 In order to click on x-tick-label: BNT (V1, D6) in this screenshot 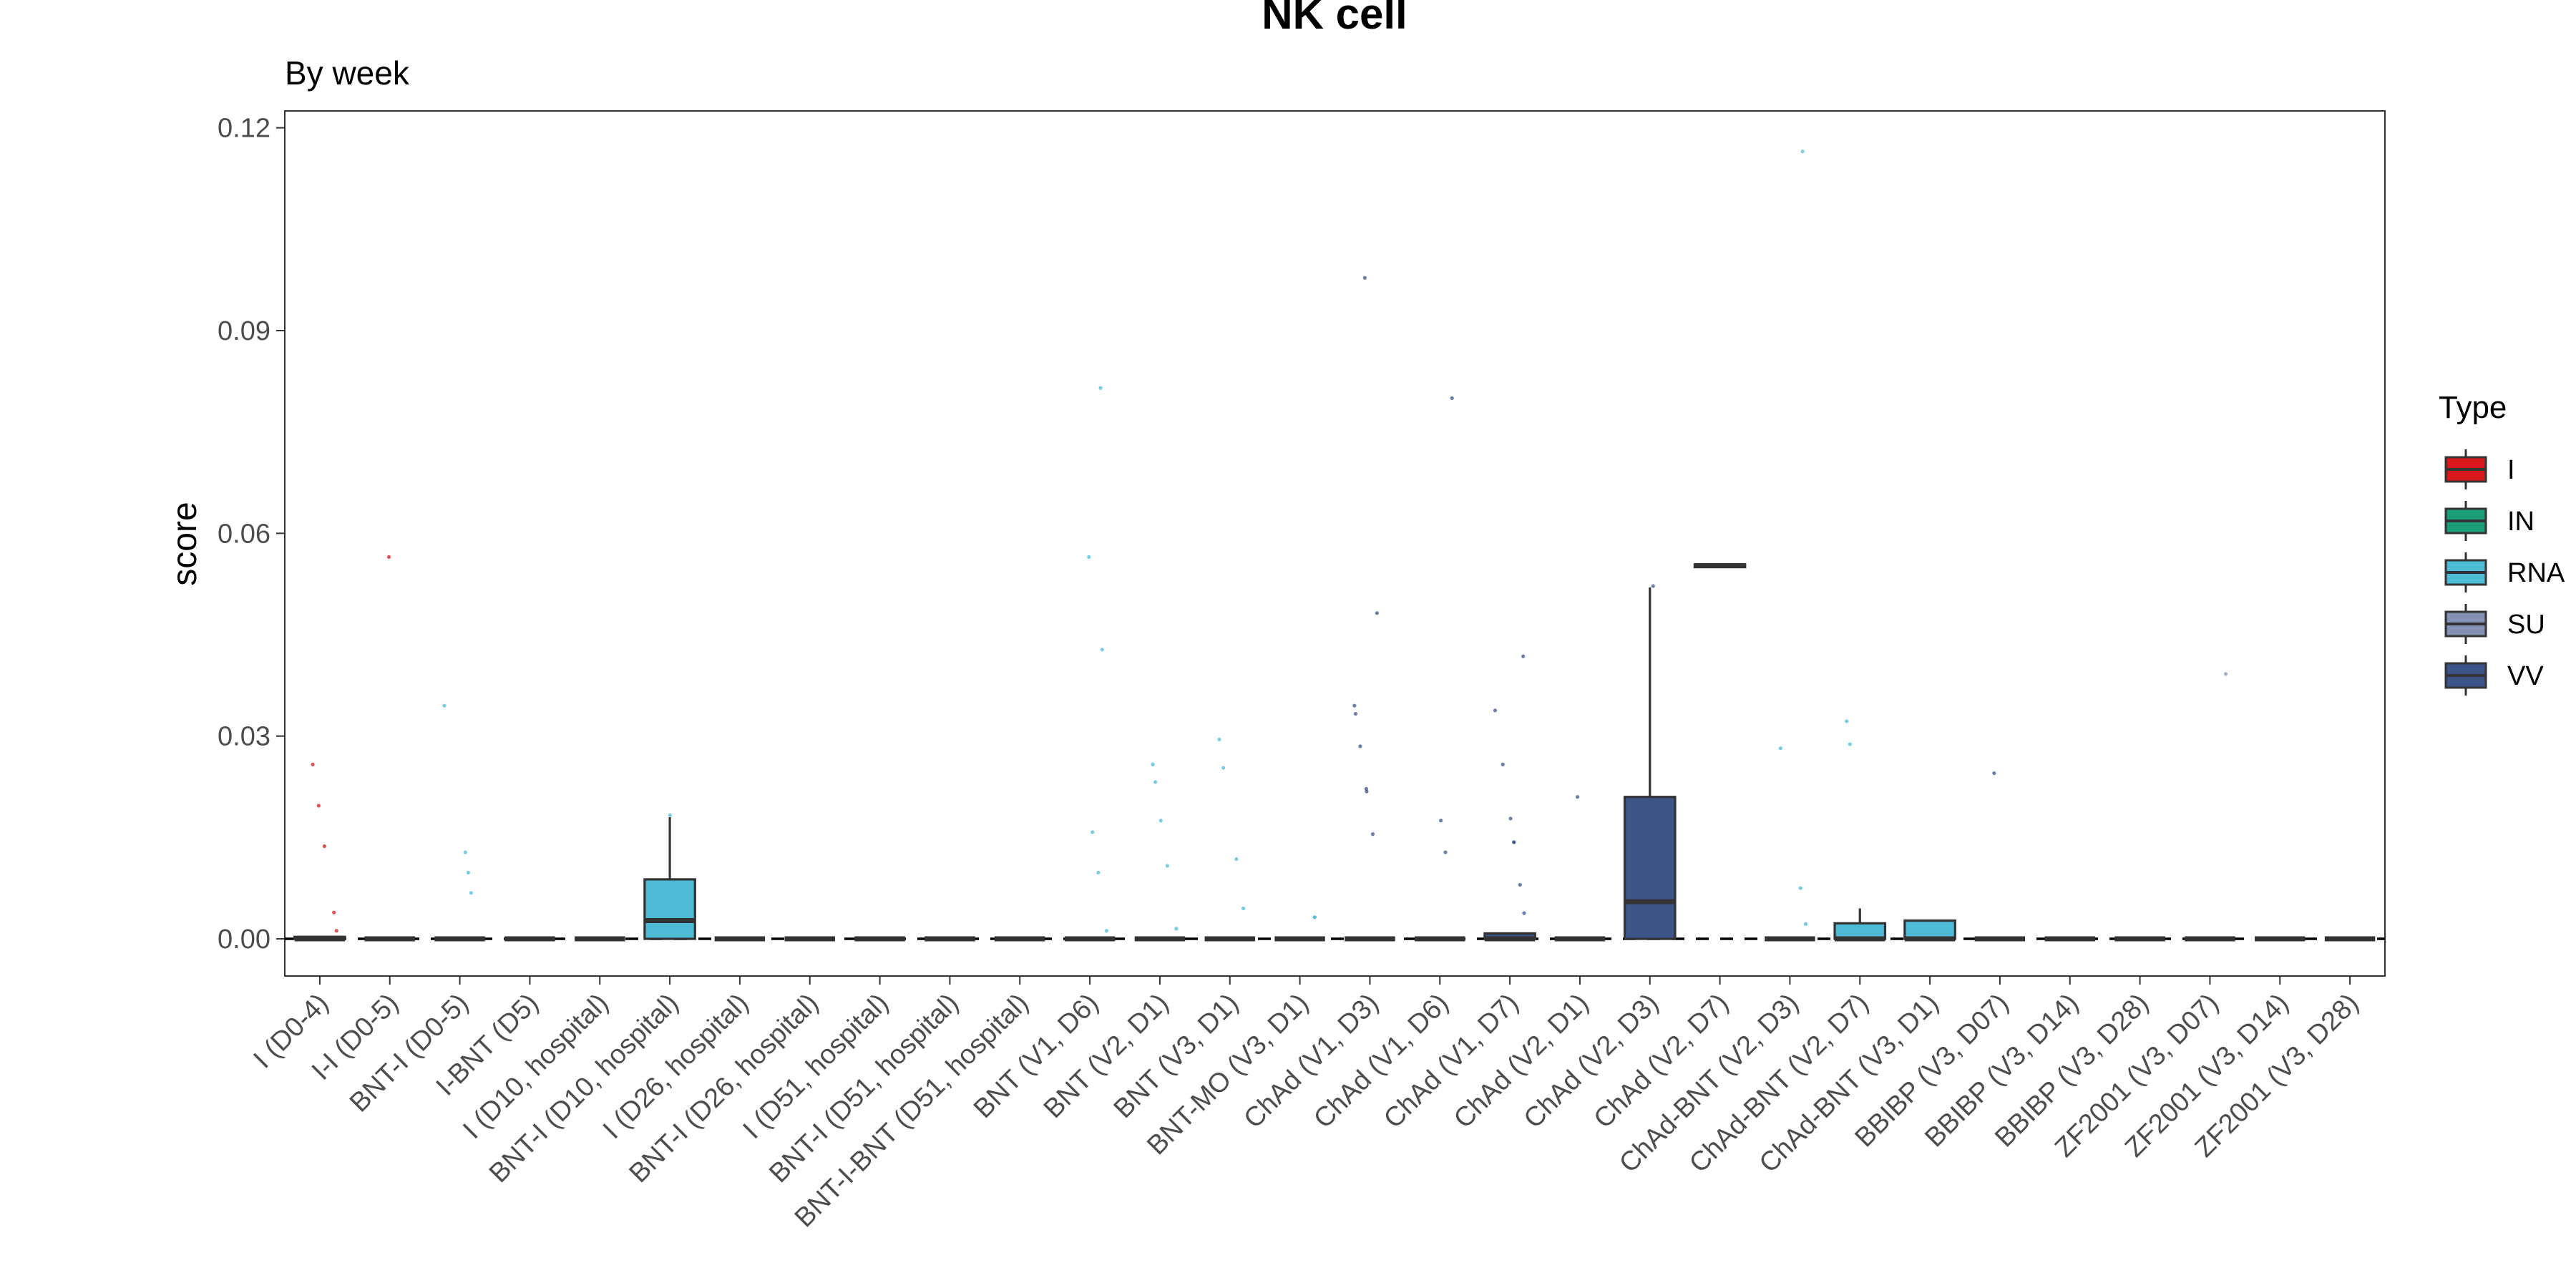, I will do `click(1036, 1056)`.